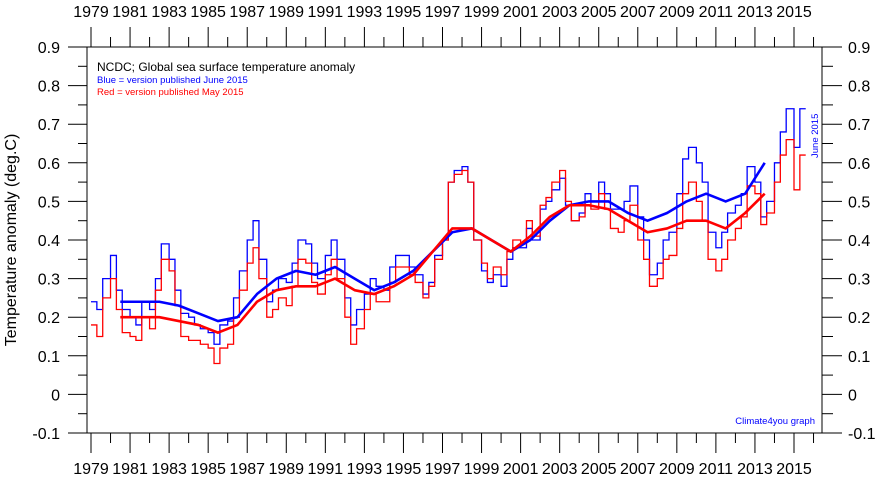 This screenshot has width=880, height=481. I want to click on y-tick-label-left: 0, so click(55, 395).